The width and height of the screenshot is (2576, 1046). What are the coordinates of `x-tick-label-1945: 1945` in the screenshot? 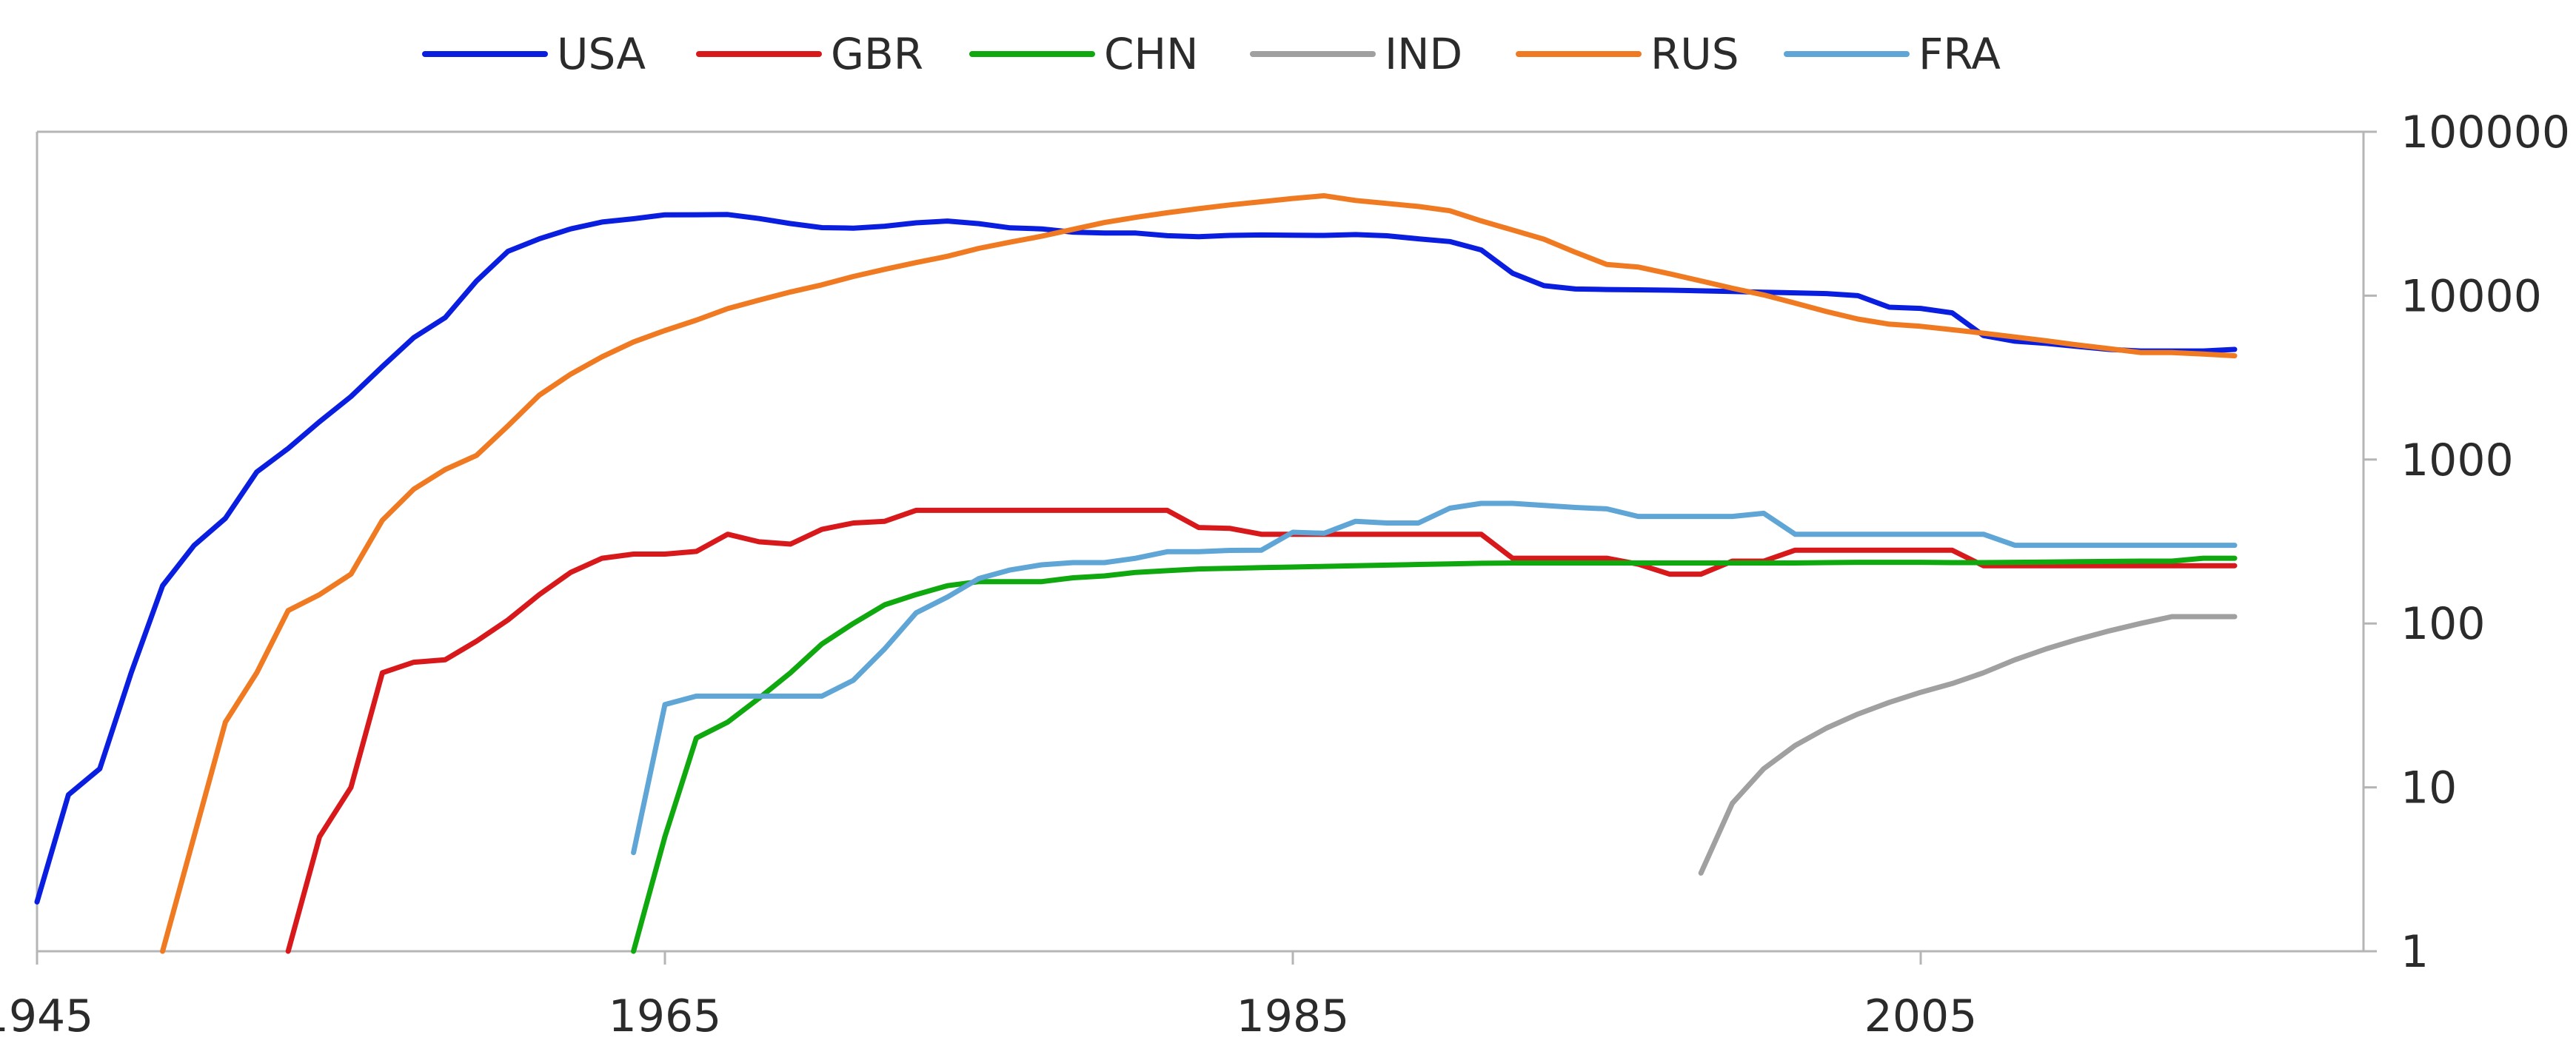 It's located at (46, 1016).